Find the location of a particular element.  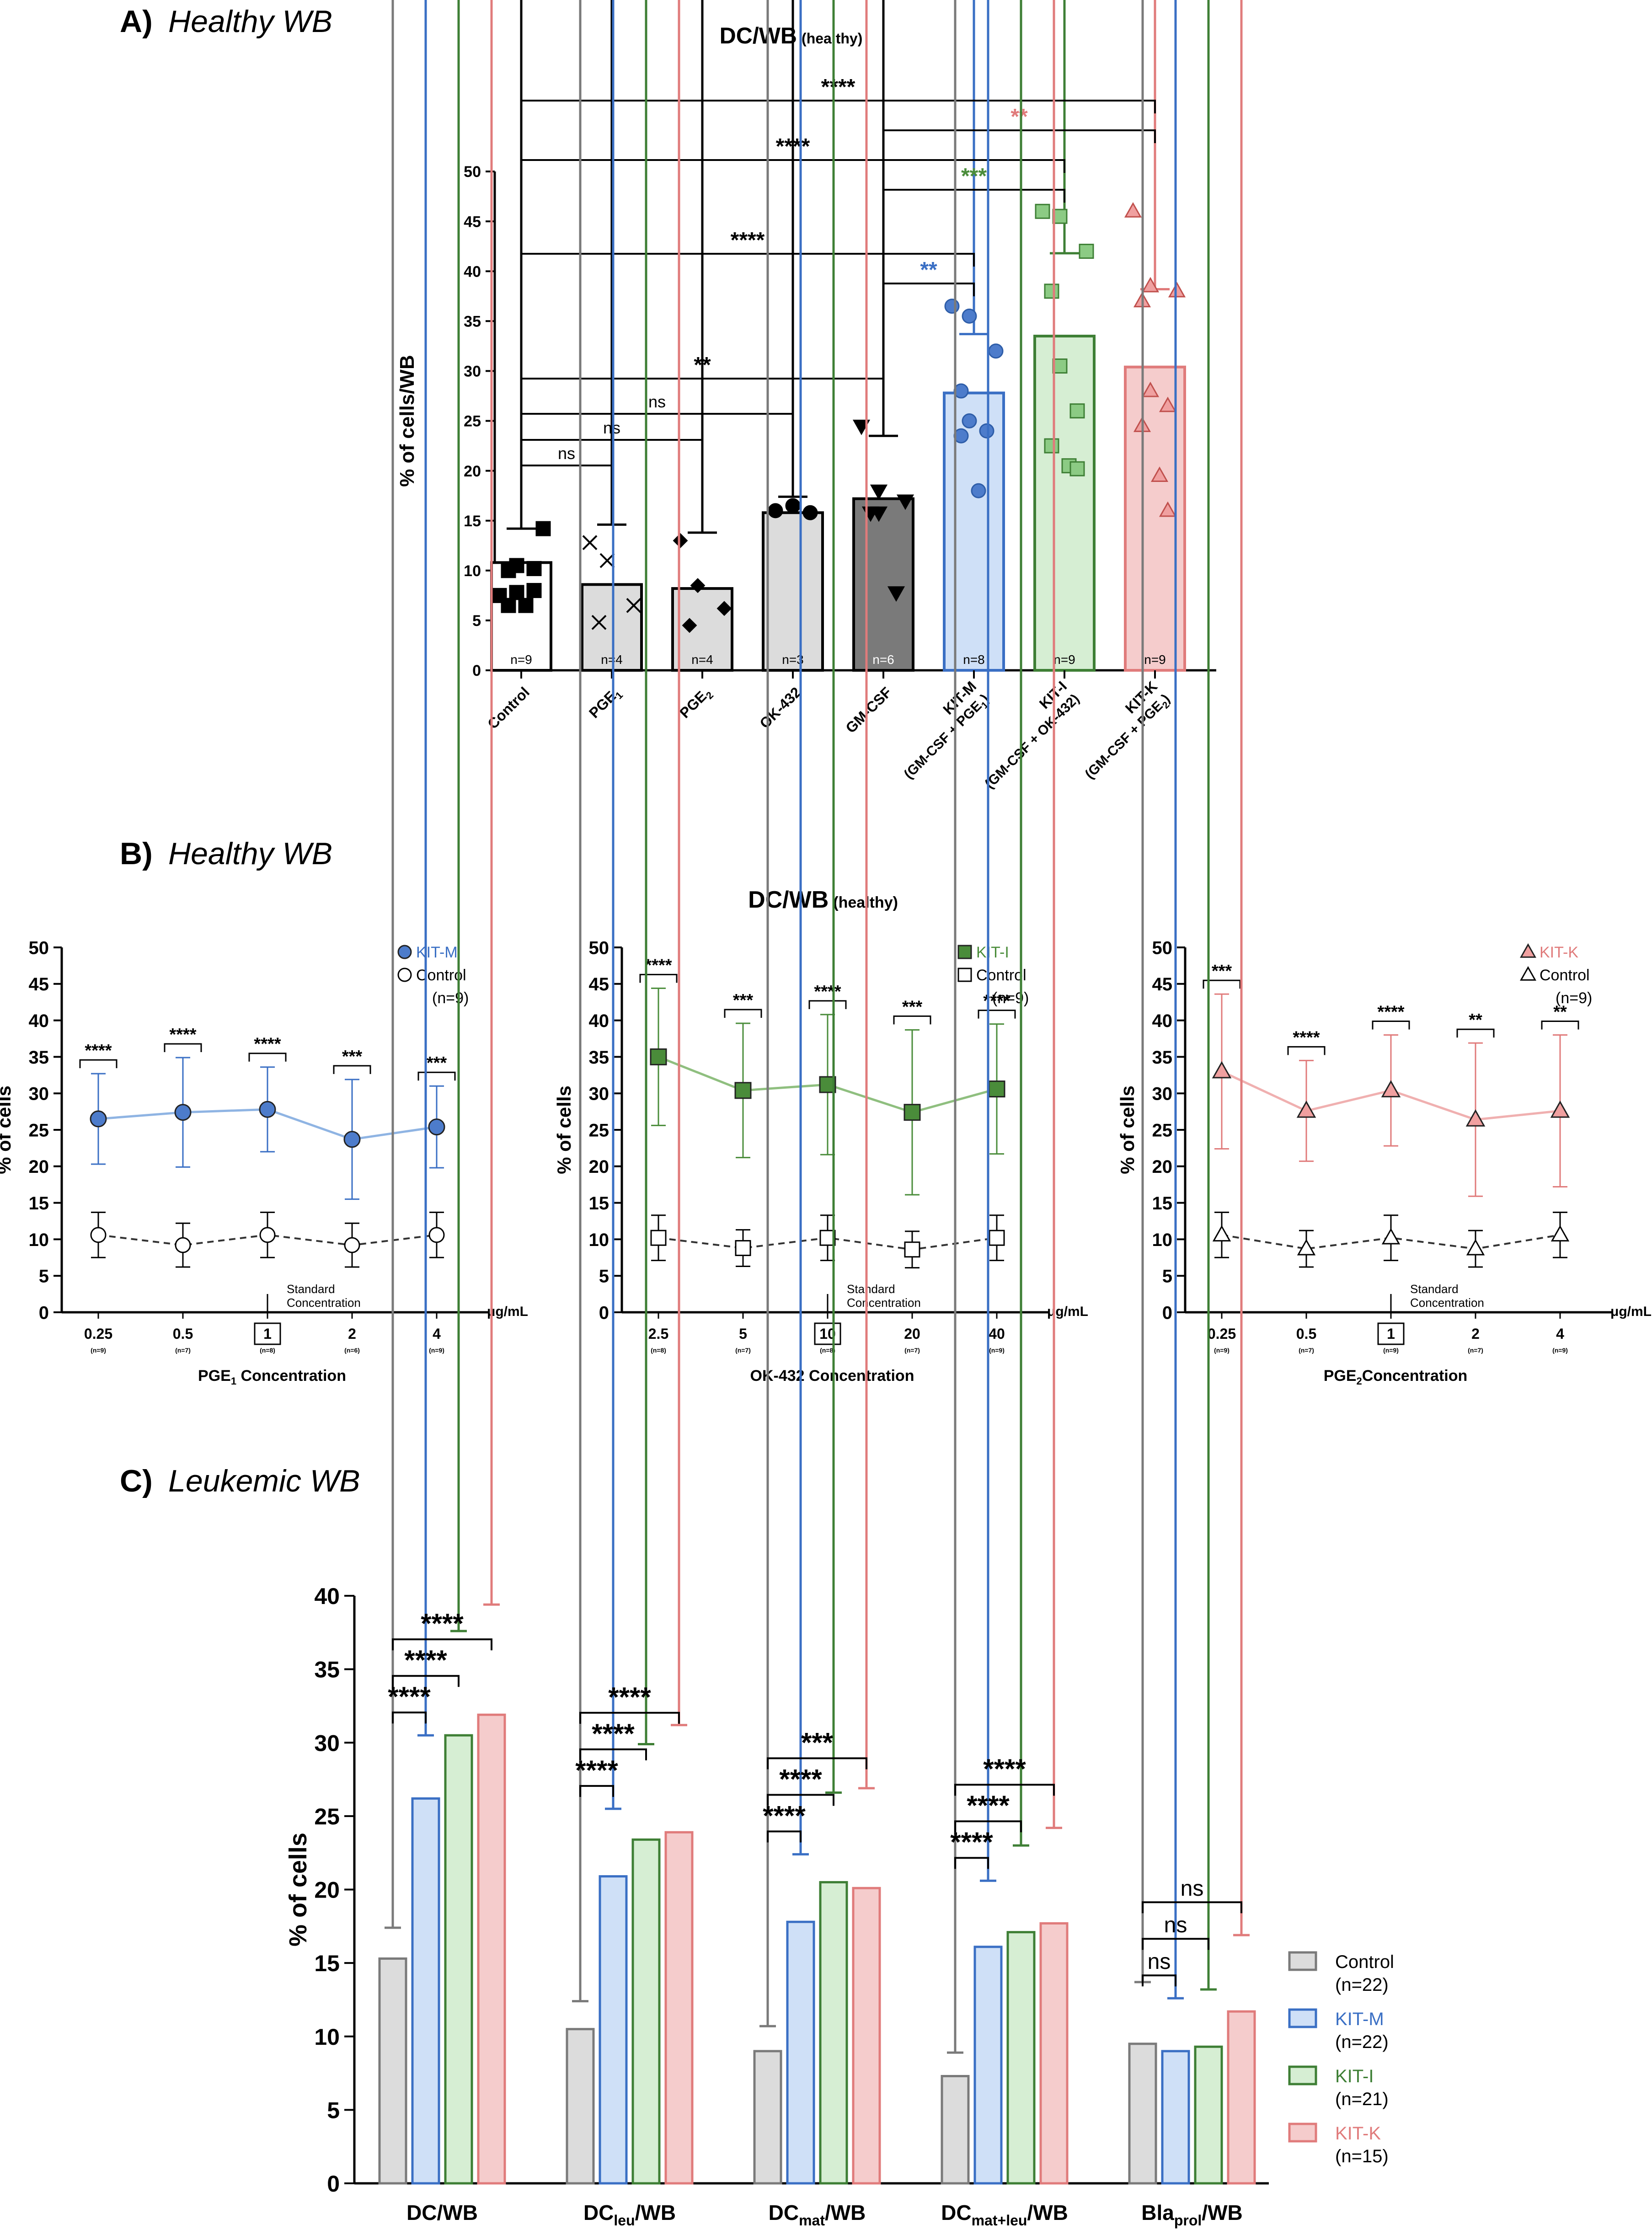

subplot-y-tick-label: 30 is located at coordinates (599, 1094).